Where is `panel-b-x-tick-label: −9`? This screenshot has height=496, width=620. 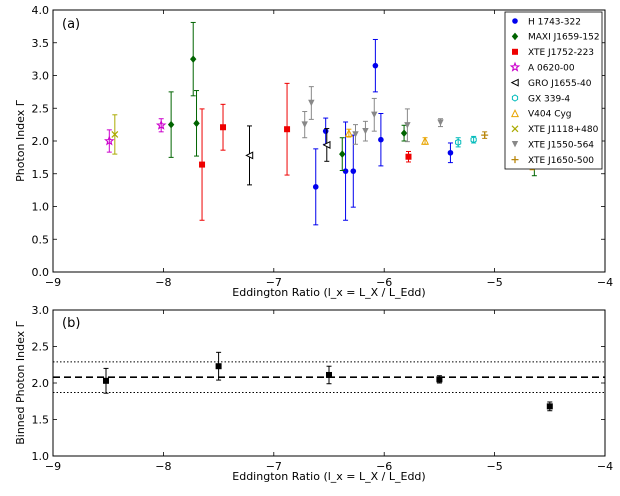 panel-b-x-tick-label: −9 is located at coordinates (53, 466).